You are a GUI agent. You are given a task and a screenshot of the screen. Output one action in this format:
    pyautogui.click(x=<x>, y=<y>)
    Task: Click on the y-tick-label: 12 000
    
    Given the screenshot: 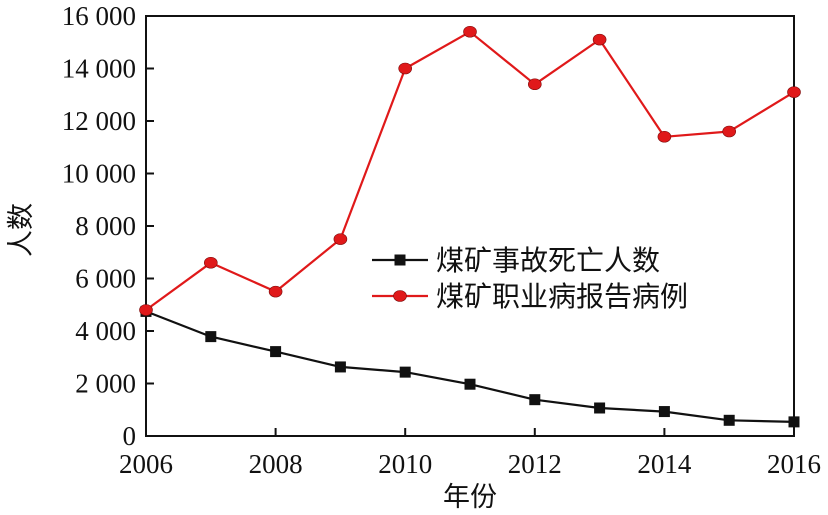 What is the action you would take?
    pyautogui.click(x=99, y=121)
    